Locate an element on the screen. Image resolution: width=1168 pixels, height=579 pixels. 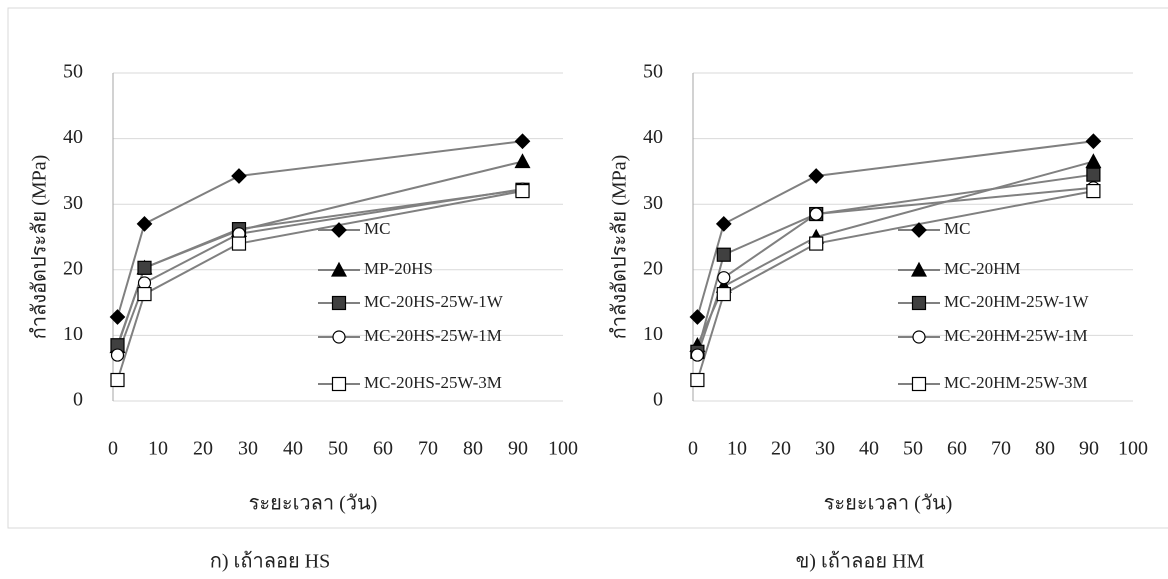
caption: ข) เถ้าลอย HM is located at coordinates (860, 562).